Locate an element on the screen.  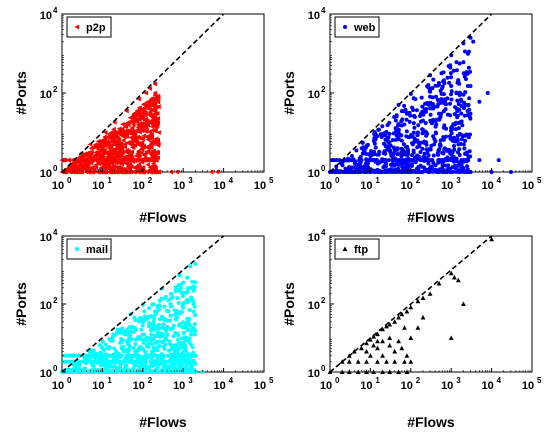
legend-marker is located at coordinates (77, 249).